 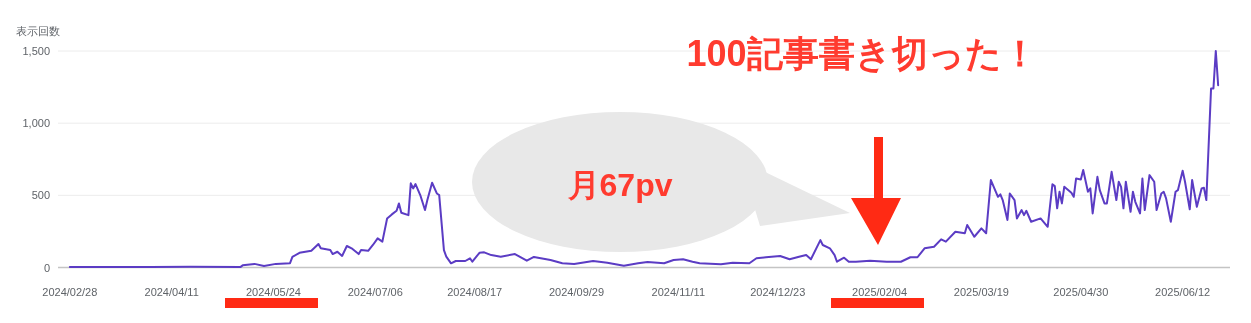 I want to click on x-tick-label: 2025/06/12, so click(x=1183, y=292).